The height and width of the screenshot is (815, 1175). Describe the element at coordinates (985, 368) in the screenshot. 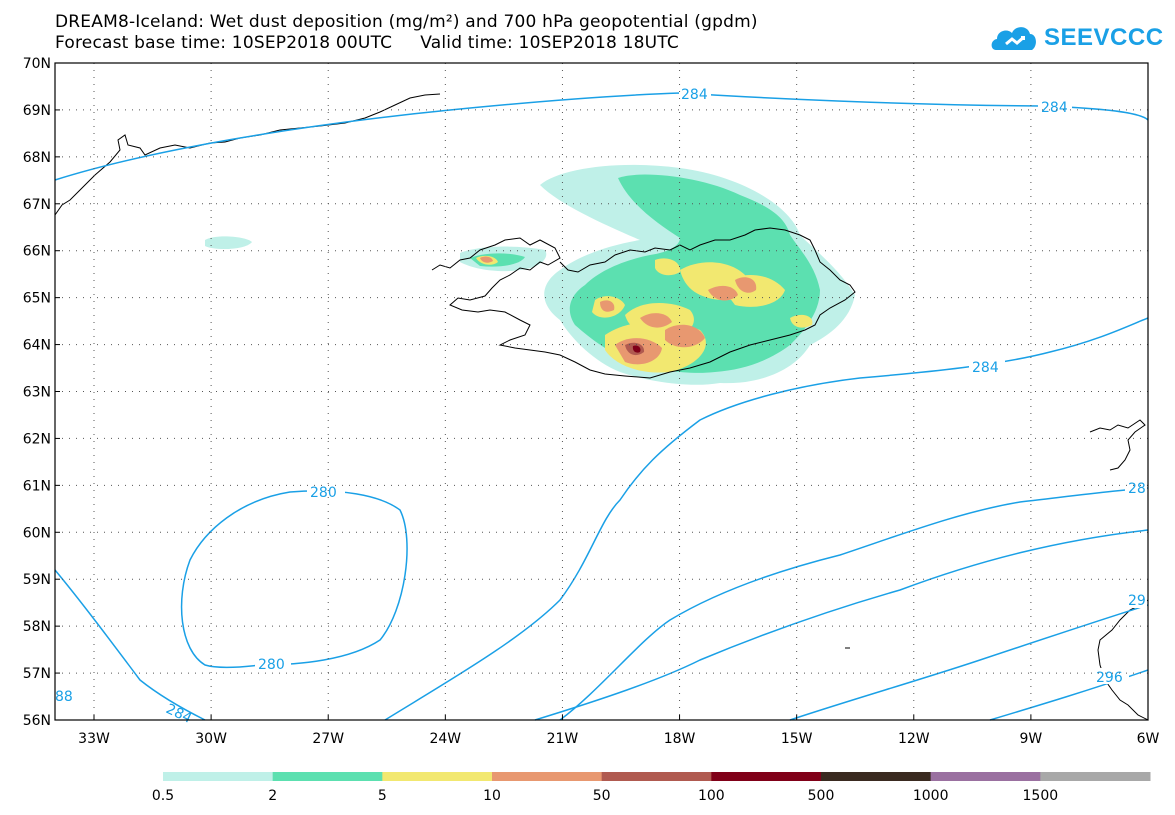

I see `contour-label-284-mid: 284` at that location.